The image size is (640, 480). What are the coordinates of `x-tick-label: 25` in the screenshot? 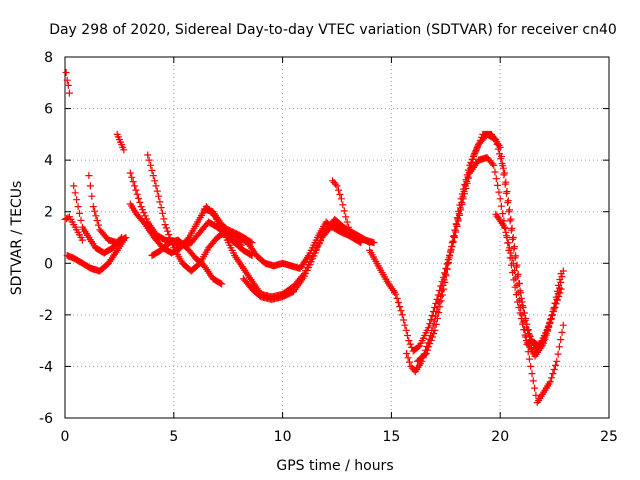 It's located at (609, 437).